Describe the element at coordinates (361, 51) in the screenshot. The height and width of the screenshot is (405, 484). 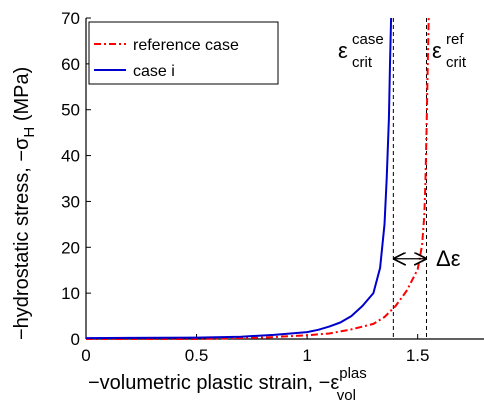
I see `annotation-crit-case: ε case crit` at that location.